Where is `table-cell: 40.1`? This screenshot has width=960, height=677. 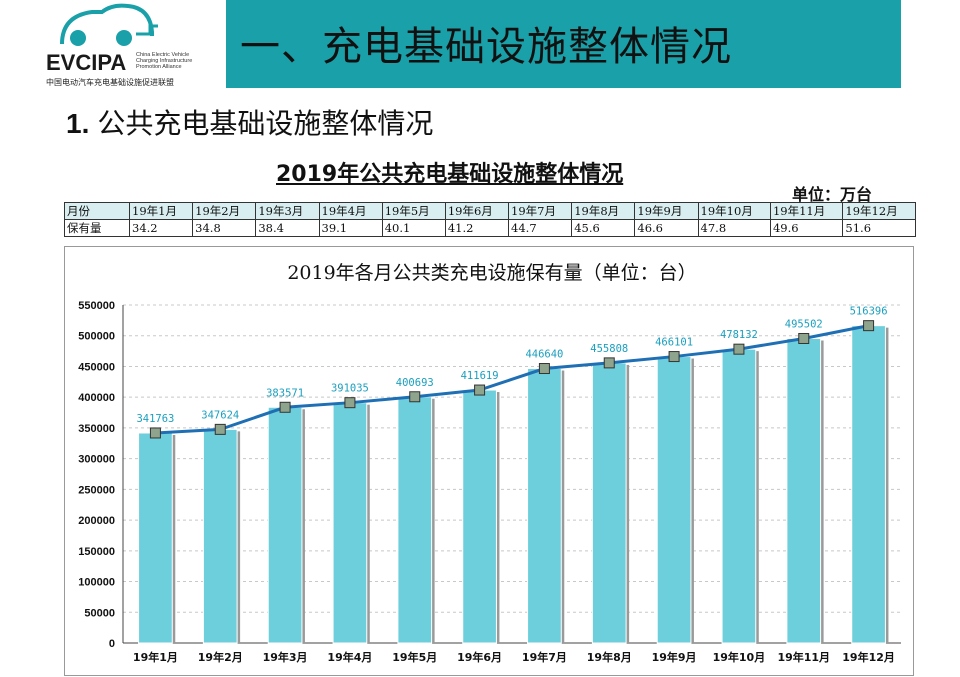 table-cell: 40.1 is located at coordinates (413, 228).